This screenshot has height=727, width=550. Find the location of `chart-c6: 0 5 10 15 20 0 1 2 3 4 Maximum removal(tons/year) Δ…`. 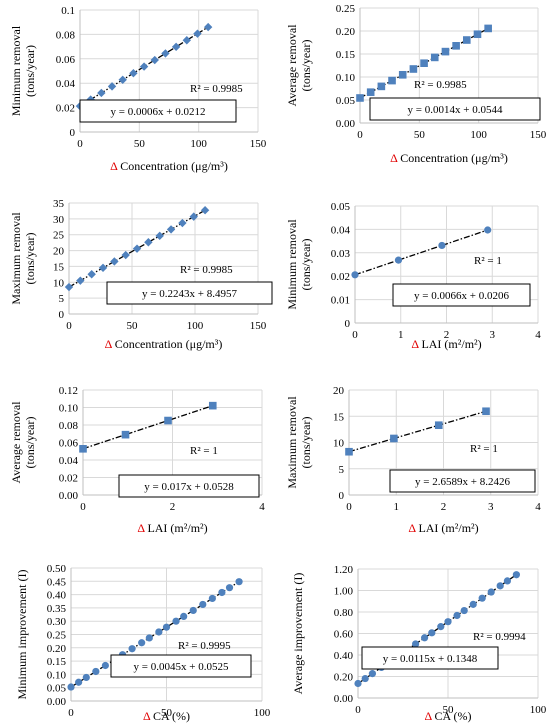

chart-c6: 0 5 10 15 20 0 1 2 3 4 Maximum removal(tons/year) Δ… is located at coordinates (413, 460).